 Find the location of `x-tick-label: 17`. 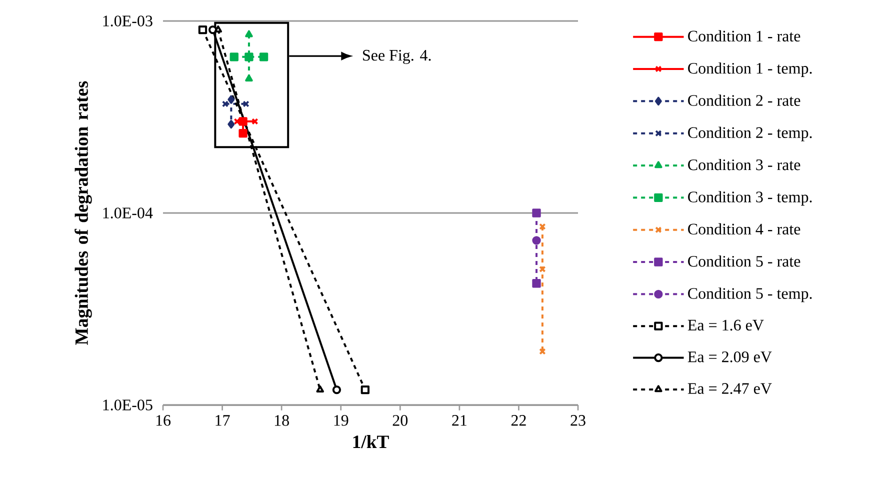

x-tick-label: 17 is located at coordinates (223, 420).